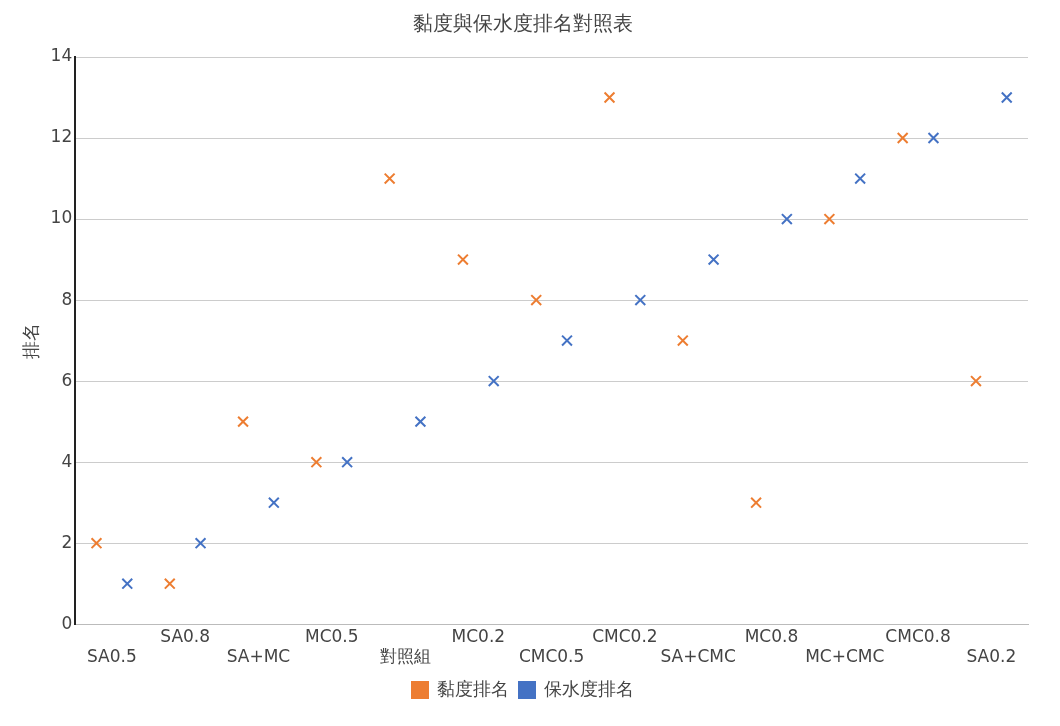  What do you see at coordinates (31, 340) in the screenshot?
I see `y-axis-title: 排名` at bounding box center [31, 340].